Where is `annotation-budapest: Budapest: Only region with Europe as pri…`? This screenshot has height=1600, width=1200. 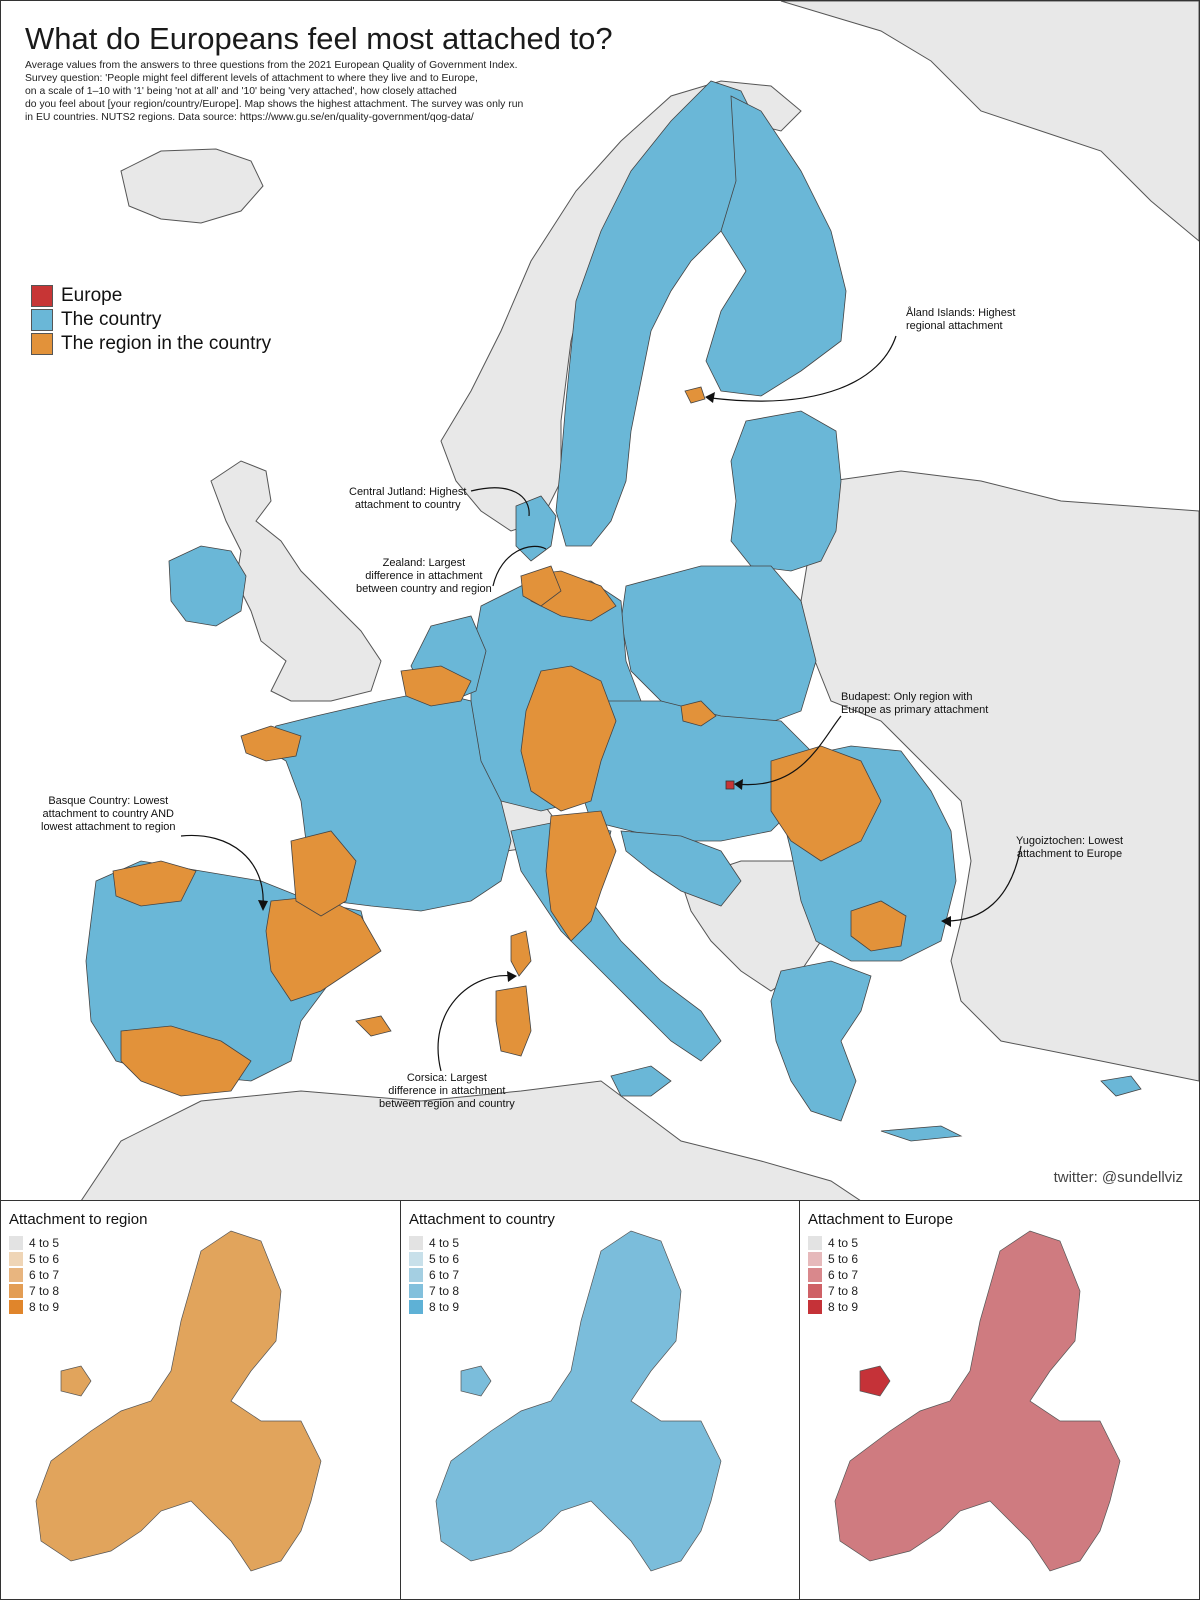 annotation-budapest: Budapest: Only region with Europe as pri… is located at coordinates (914, 704).